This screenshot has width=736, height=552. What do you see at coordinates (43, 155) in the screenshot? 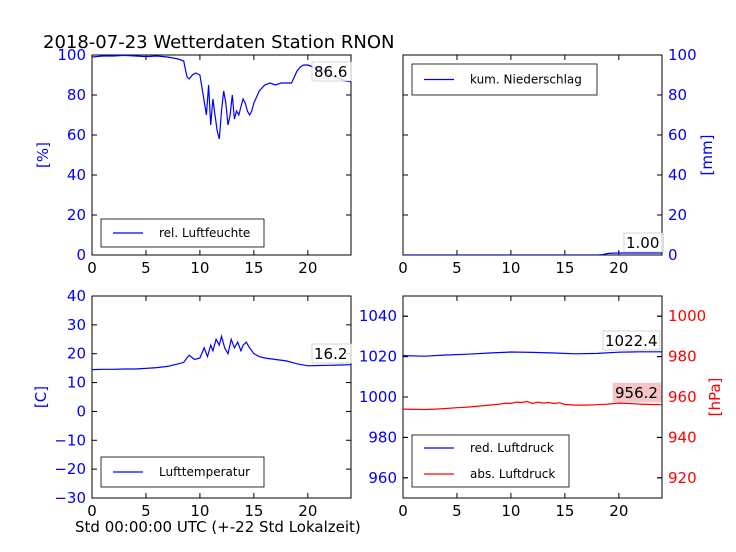
I see `y-axis-label: [%]` at bounding box center [43, 155].